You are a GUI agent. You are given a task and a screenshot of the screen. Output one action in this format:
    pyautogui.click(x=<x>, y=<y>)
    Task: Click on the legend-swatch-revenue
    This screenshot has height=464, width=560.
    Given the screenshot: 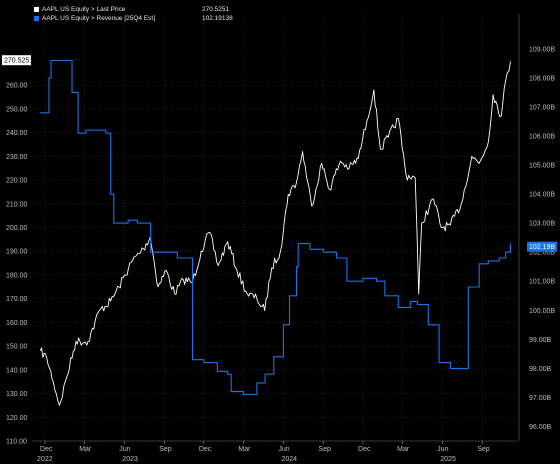 What is the action you would take?
    pyautogui.click(x=36, y=18)
    